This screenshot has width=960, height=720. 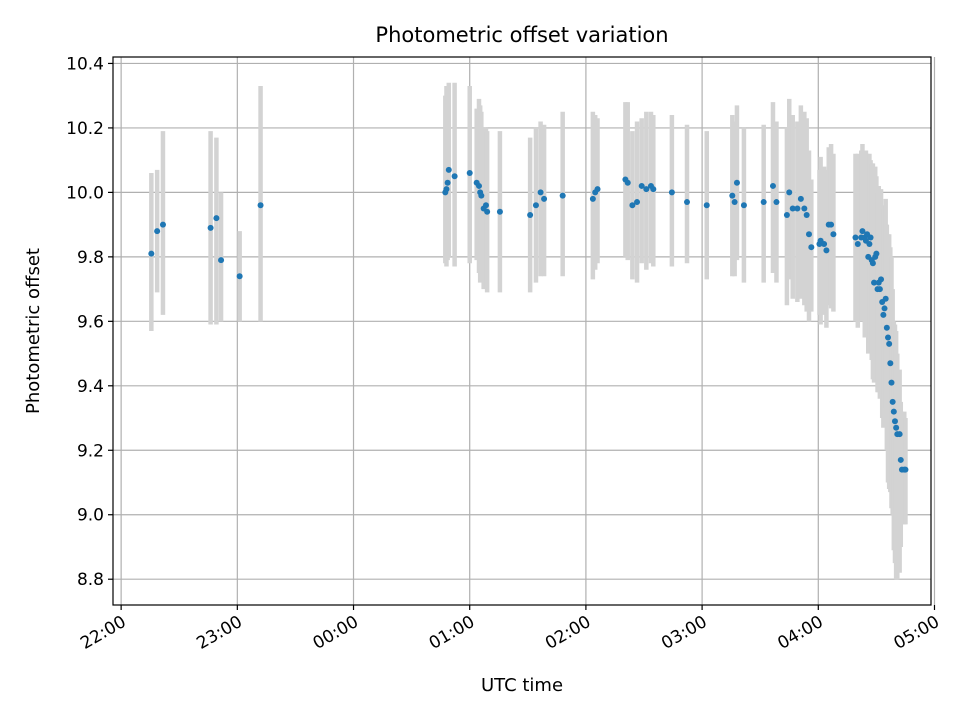 I want to click on y-tick-label: 10.2, so click(x=85, y=129).